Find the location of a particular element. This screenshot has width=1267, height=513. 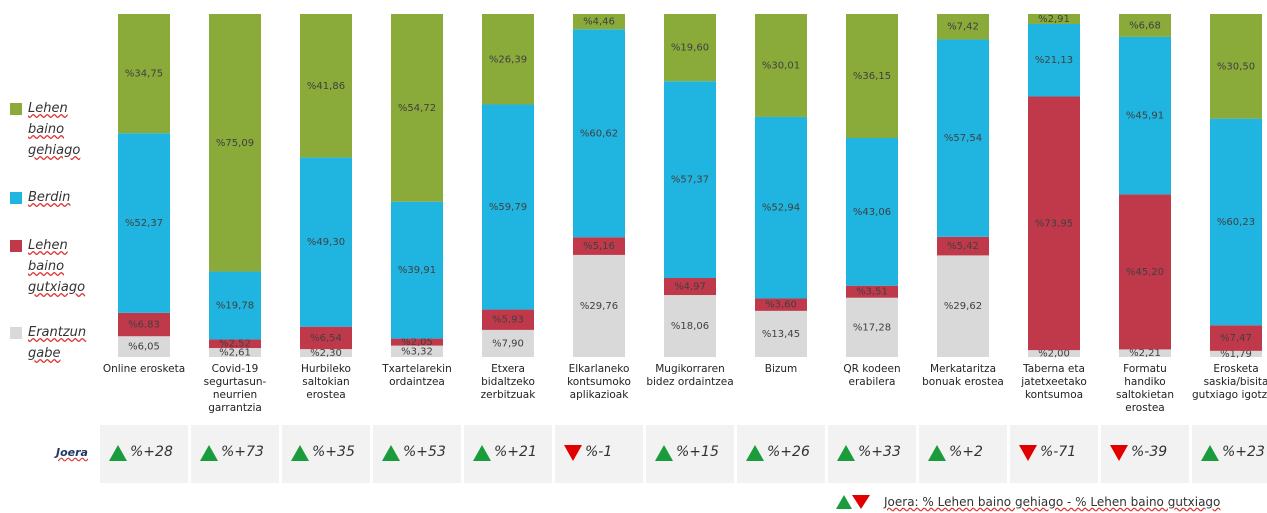

value-label: %52,94 is located at coordinates (781, 208).